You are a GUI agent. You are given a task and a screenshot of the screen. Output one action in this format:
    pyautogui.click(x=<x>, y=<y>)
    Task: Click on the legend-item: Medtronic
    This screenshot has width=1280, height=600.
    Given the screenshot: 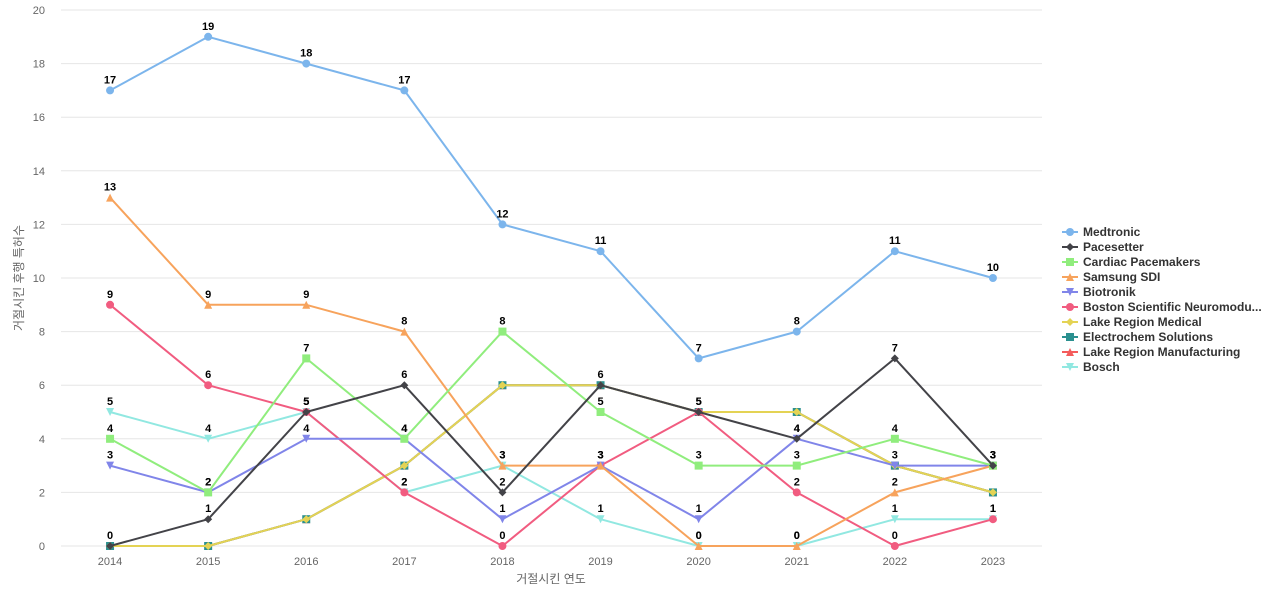 What is the action you would take?
    pyautogui.click(x=1168, y=231)
    